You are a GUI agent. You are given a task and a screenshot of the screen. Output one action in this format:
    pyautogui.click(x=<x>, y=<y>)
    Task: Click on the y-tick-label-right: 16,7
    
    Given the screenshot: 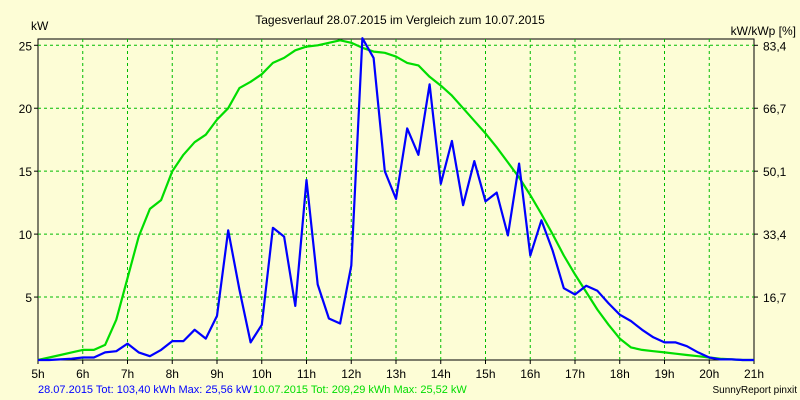 What is the action you would take?
    pyautogui.click(x=775, y=298)
    